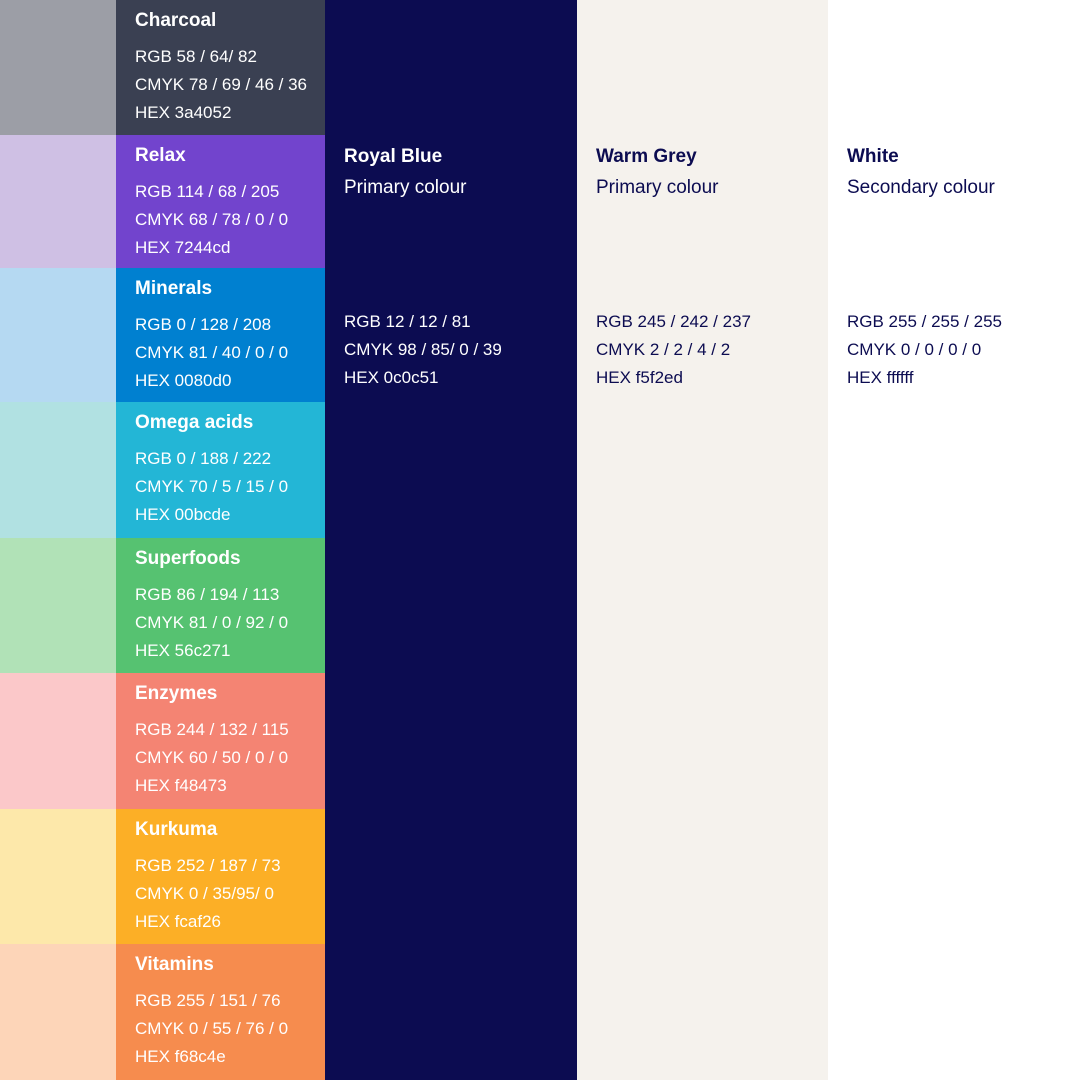 Image resolution: width=1080 pixels, height=1080 pixels. I want to click on swatch-cmyk: CMYK 0 / 55 / 76 / 0, so click(212, 1028).